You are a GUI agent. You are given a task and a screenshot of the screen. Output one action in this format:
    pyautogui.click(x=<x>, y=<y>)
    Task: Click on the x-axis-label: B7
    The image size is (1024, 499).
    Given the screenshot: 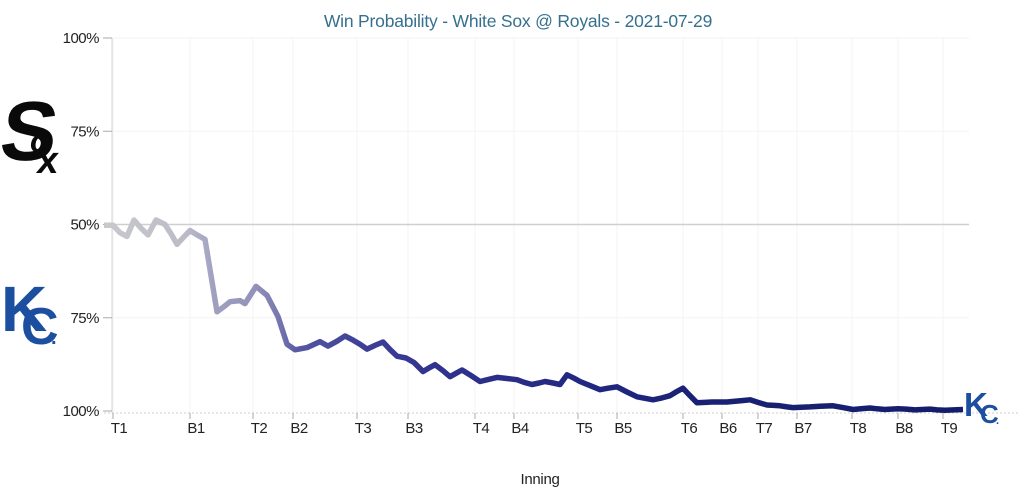 What is the action you would take?
    pyautogui.click(x=803, y=428)
    